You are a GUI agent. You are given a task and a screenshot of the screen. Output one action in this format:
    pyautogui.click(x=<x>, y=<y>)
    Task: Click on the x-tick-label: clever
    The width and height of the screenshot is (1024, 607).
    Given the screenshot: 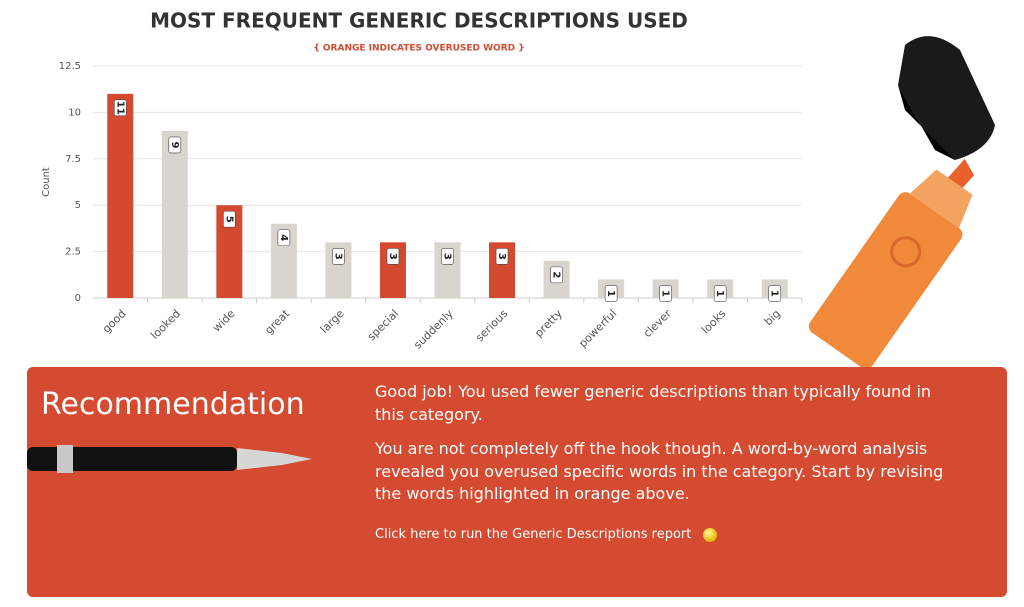 What is the action you would take?
    pyautogui.click(x=657, y=323)
    